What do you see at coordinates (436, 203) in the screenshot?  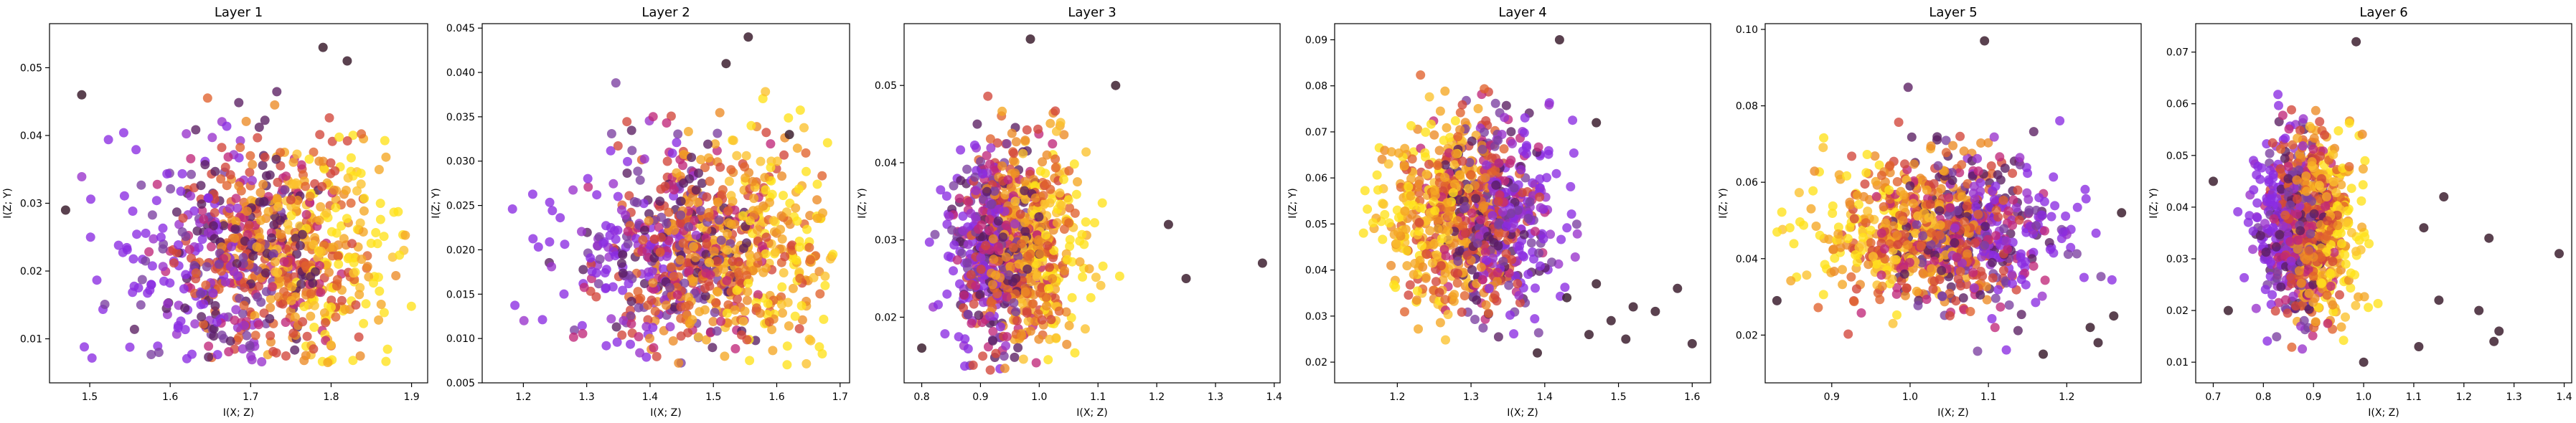 I see `y-axis-label: I(Z; Y)` at bounding box center [436, 203].